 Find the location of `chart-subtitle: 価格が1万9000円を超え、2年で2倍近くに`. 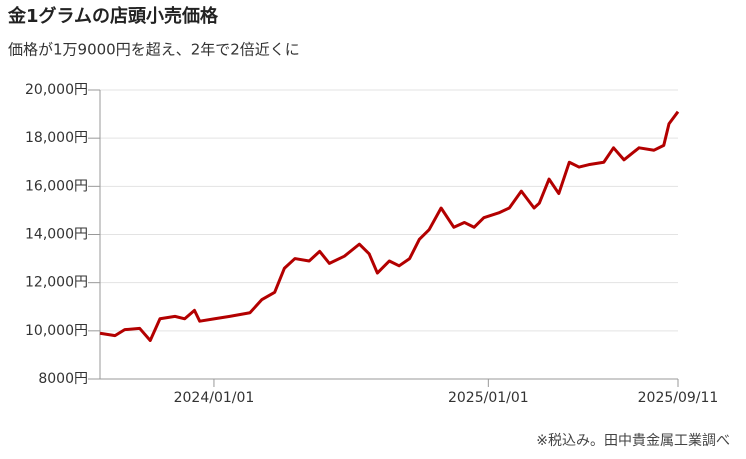

chart-subtitle: 価格が1万9000円を超え、2年で2倍近くに is located at coordinates (154, 50).